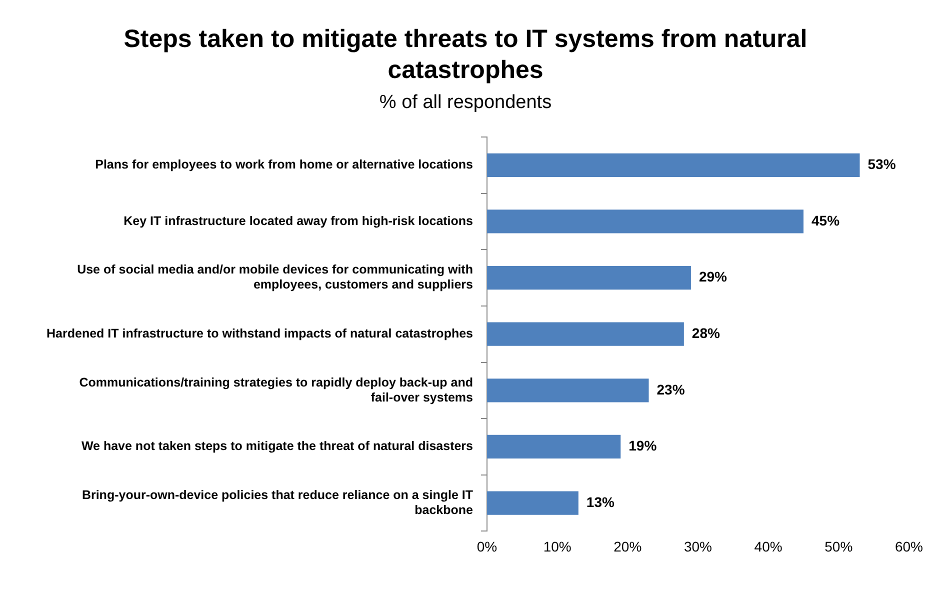 The width and height of the screenshot is (931, 598). Describe the element at coordinates (557, 546) in the screenshot. I see `x-tick-label: 10%` at that location.